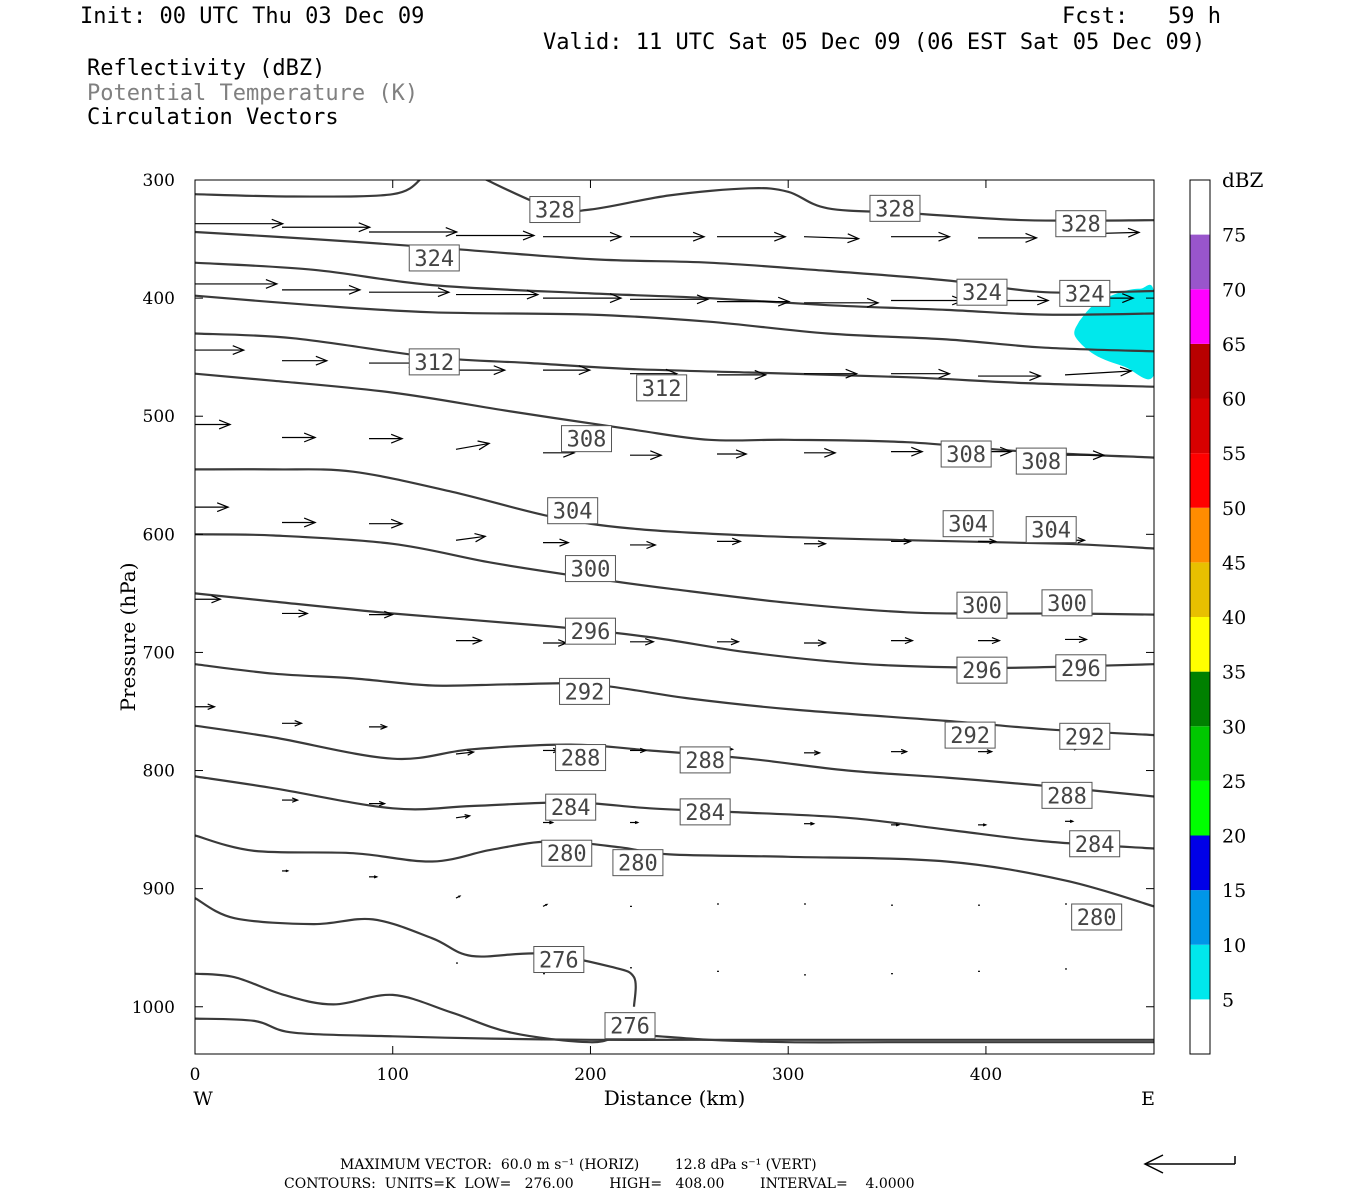 The height and width of the screenshot is (1200, 1350). What do you see at coordinates (1148, 1099) in the screenshot?
I see `x-end-label-east: E` at bounding box center [1148, 1099].